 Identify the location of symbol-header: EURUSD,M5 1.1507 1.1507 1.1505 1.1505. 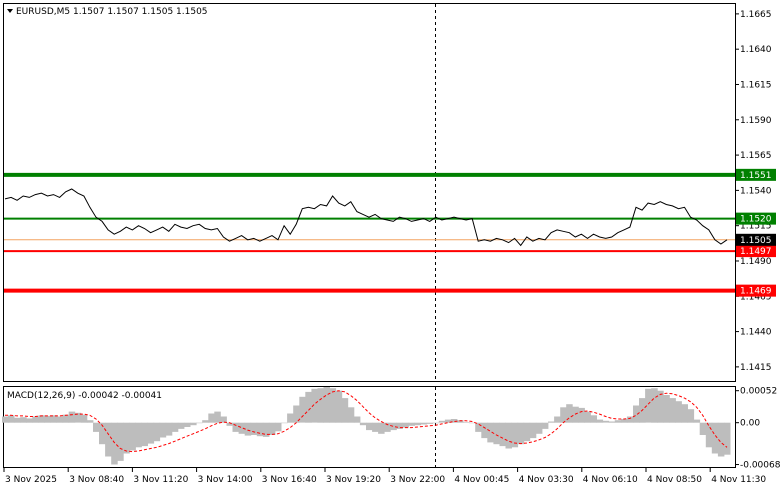
(107, 12).